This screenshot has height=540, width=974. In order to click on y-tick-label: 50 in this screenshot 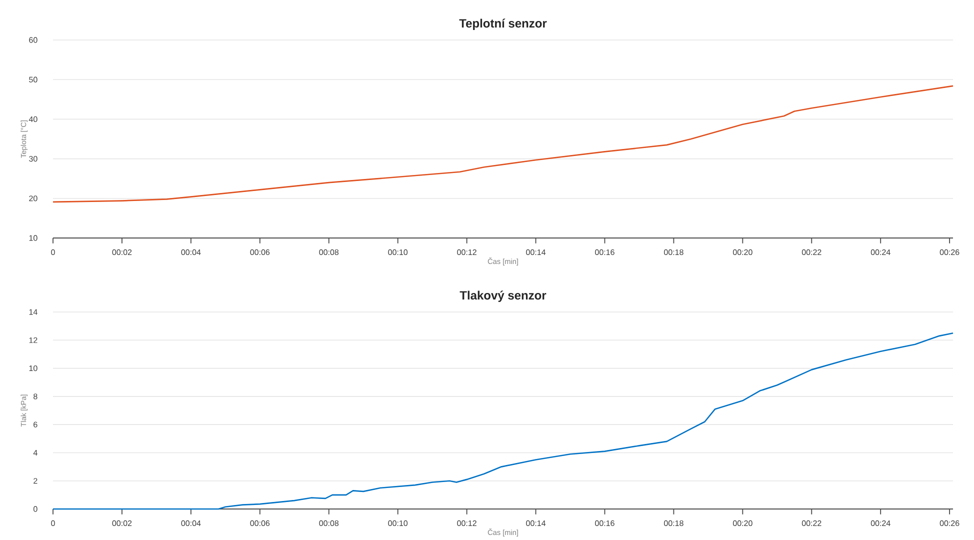, I will do `click(33, 79)`.